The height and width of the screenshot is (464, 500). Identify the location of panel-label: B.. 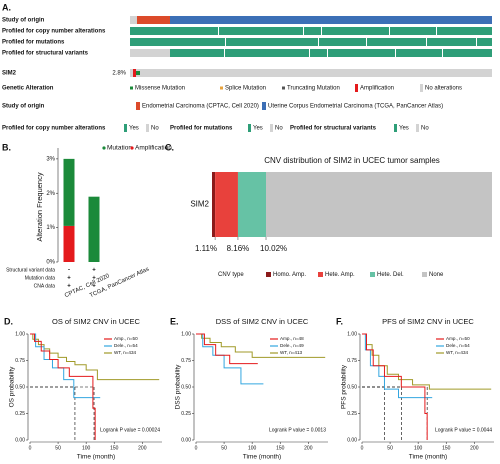
(6, 147).